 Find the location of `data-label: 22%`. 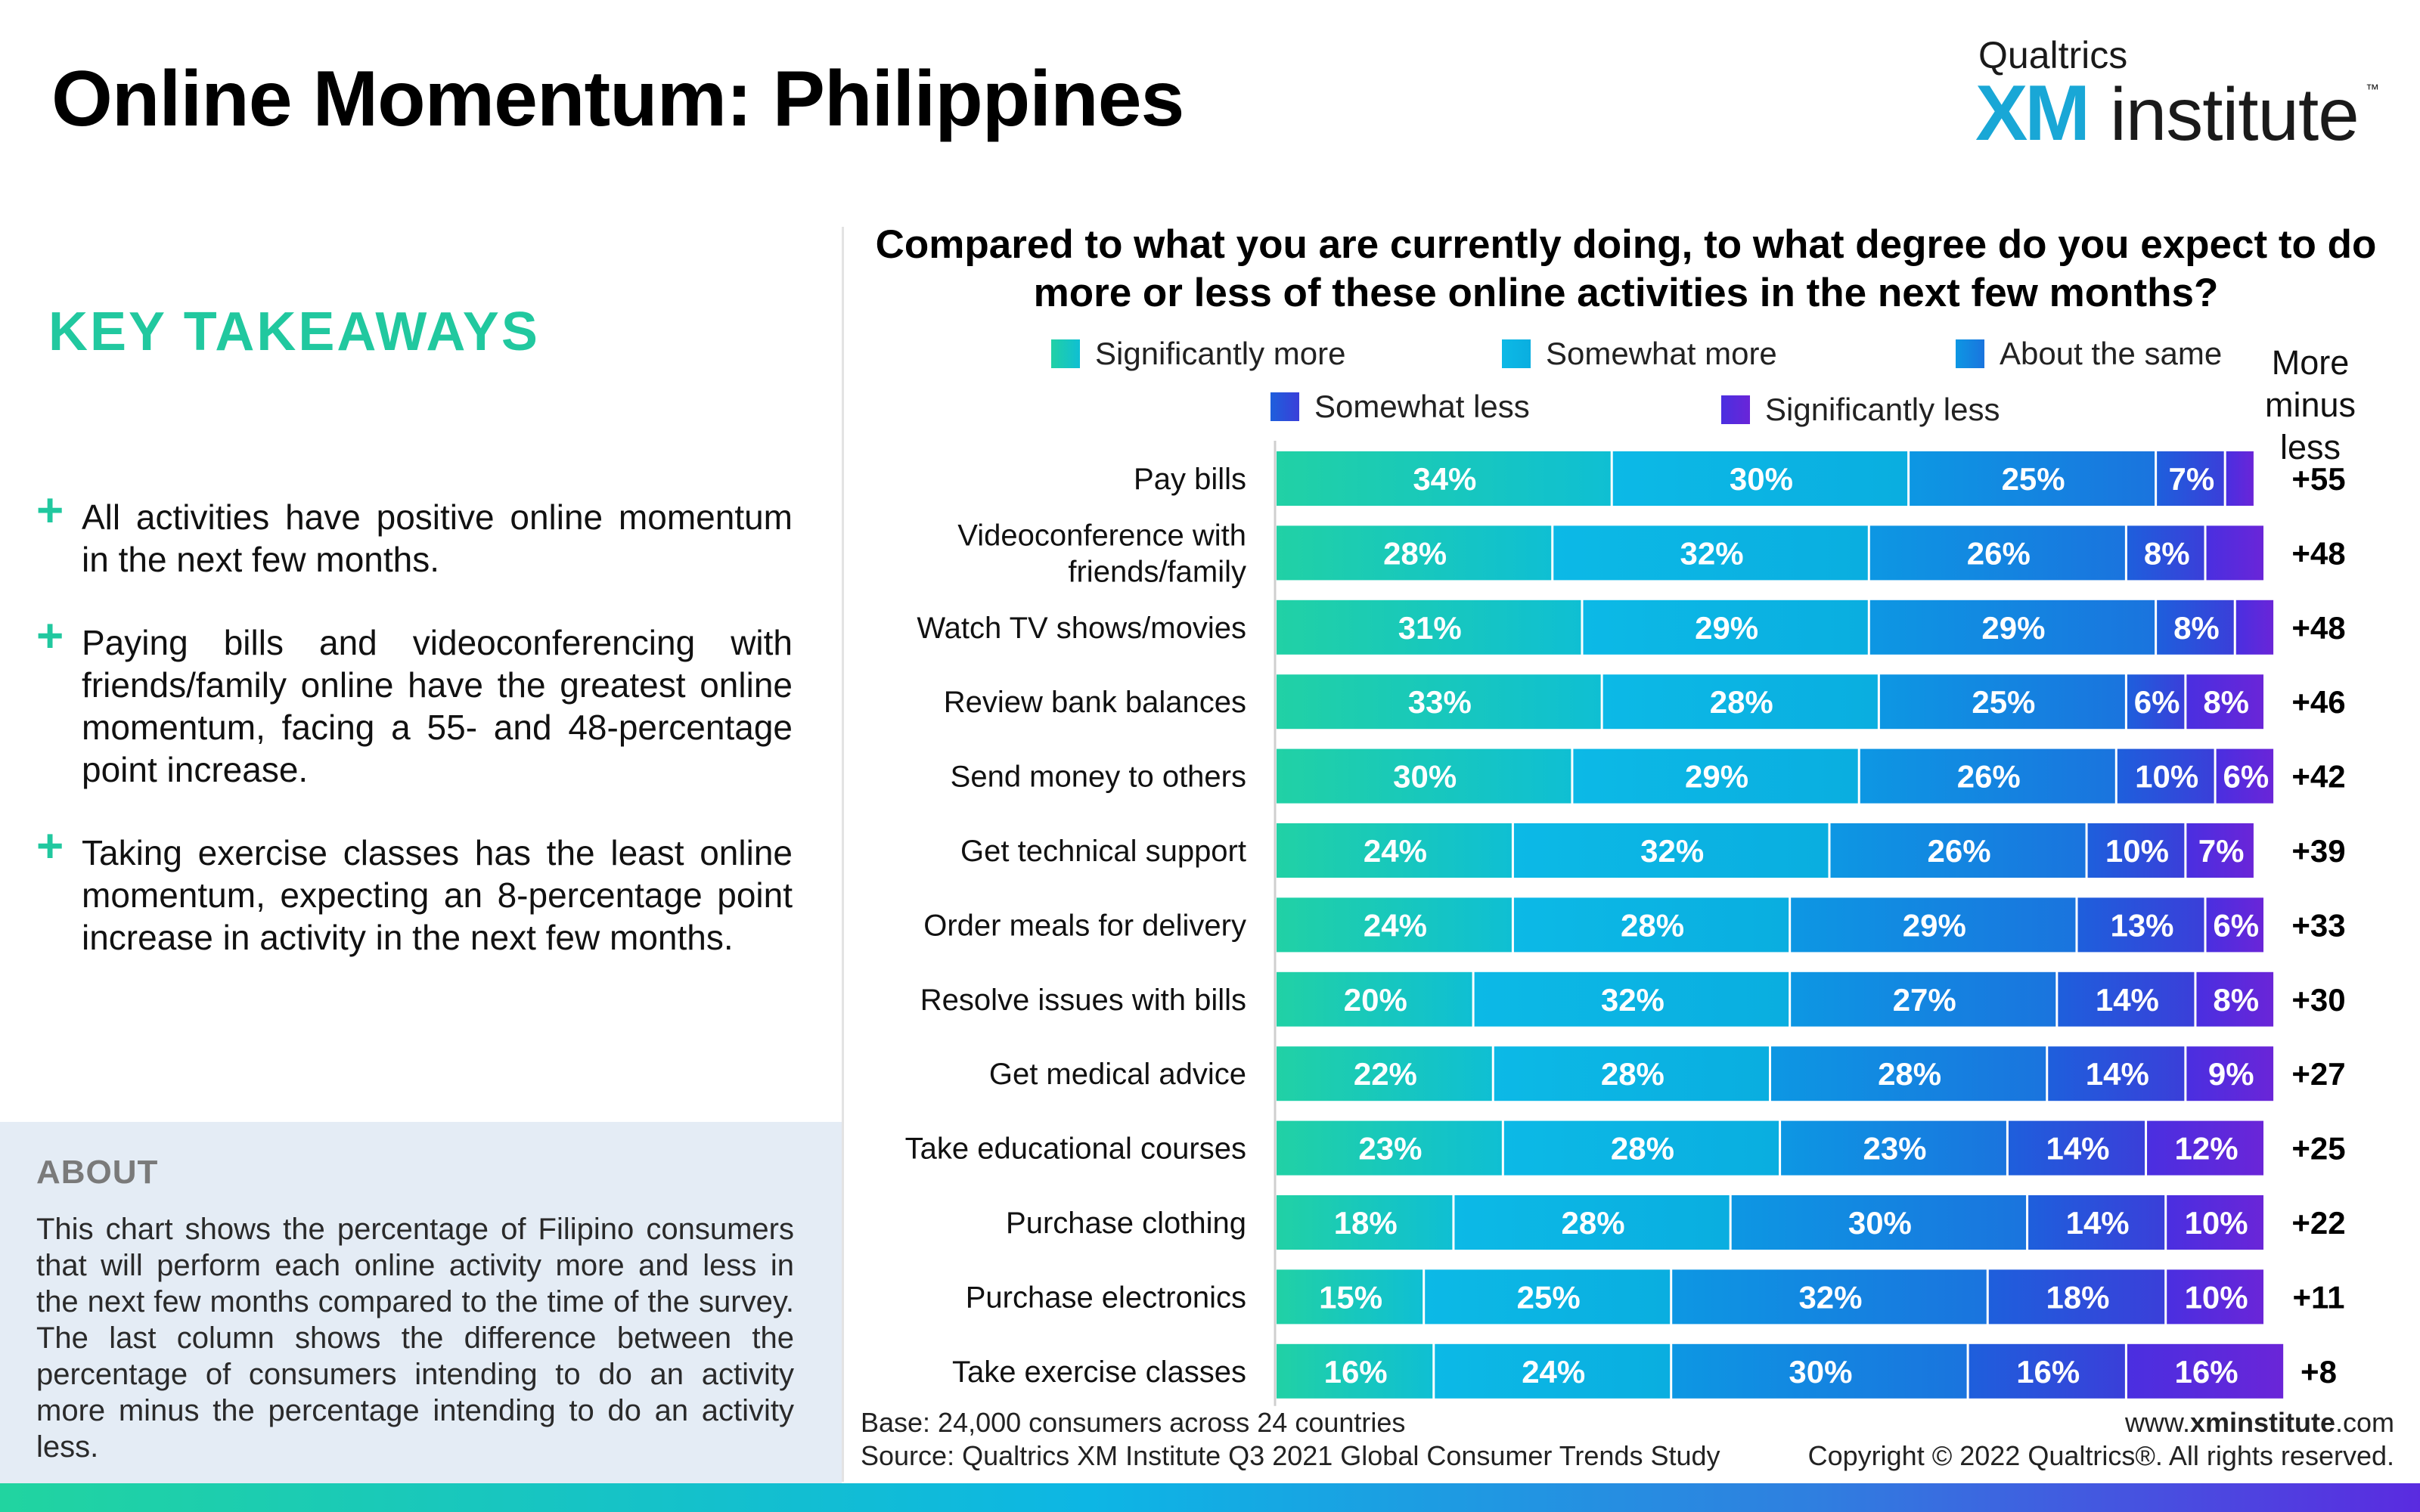

data-label: 22% is located at coordinates (1385, 1074).